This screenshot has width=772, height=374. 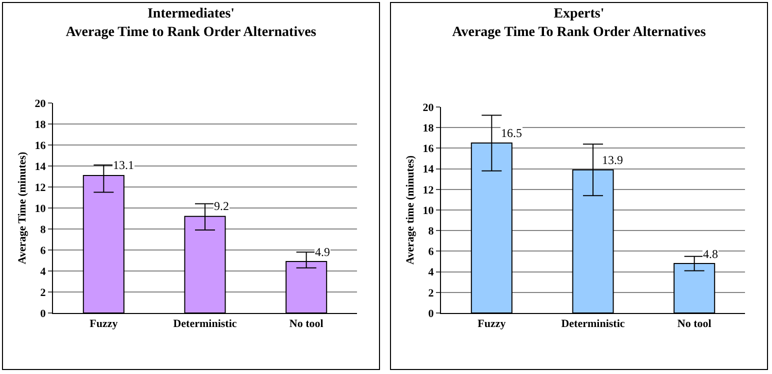 What do you see at coordinates (710, 254) in the screenshot?
I see `data-label: 4.8` at bounding box center [710, 254].